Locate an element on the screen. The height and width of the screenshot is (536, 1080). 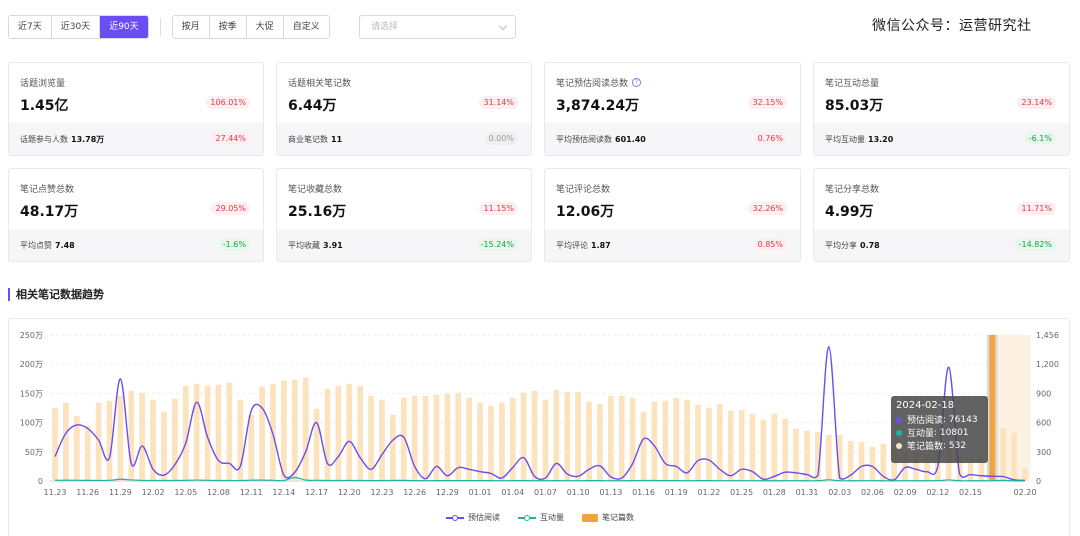
x-tick-label: 01.25 is located at coordinates (741, 492).